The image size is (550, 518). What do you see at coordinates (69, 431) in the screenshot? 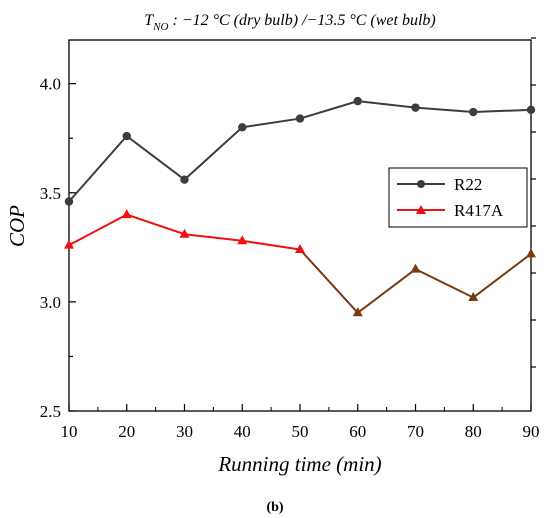
I see `x-tick-label: 10` at bounding box center [69, 431].